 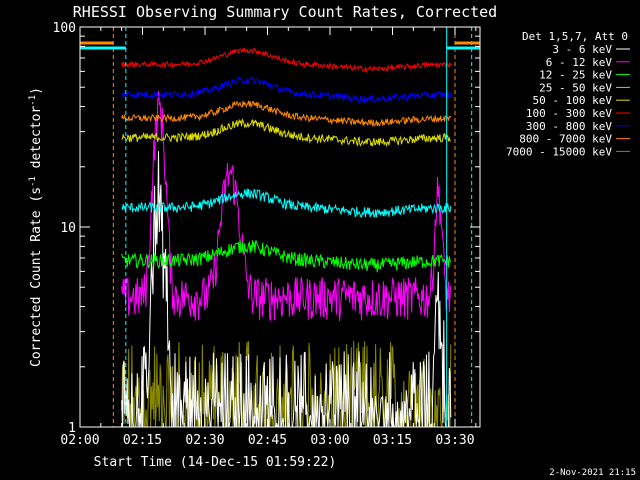 I want to click on legend-label: 7000 - 15000 keV, so click(x=559, y=151).